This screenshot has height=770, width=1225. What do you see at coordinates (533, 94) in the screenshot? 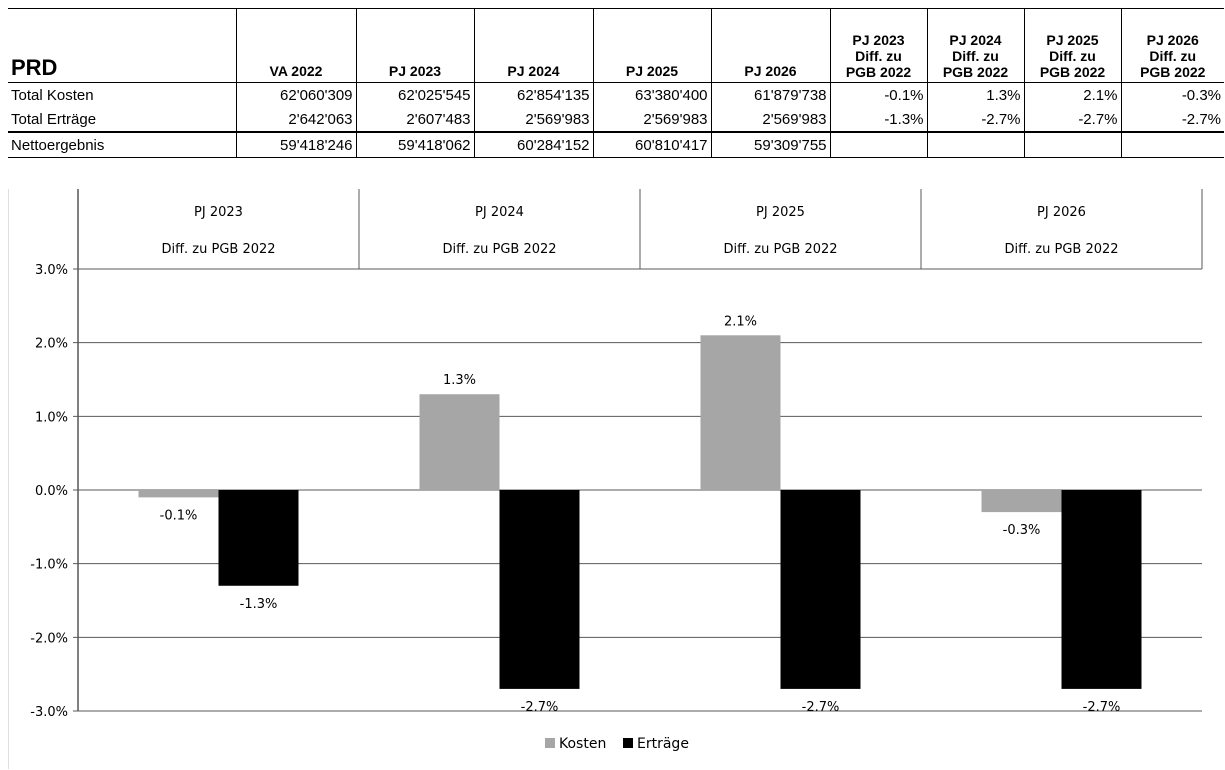
I see `cell-pj-2024: 62'854'135` at bounding box center [533, 94].